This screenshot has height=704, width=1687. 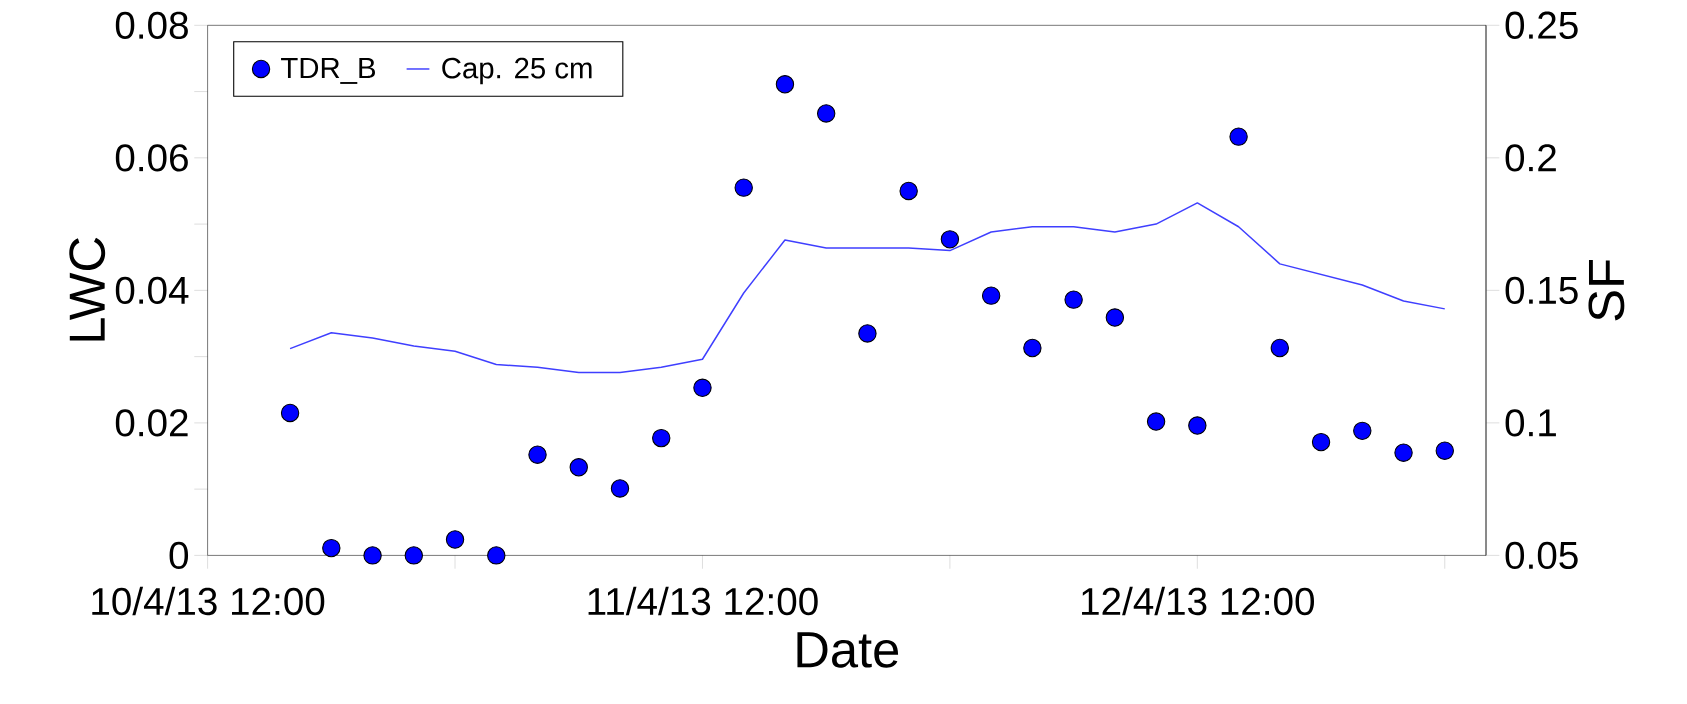 I want to click on y-tick-label: 0.06, so click(x=151, y=158).